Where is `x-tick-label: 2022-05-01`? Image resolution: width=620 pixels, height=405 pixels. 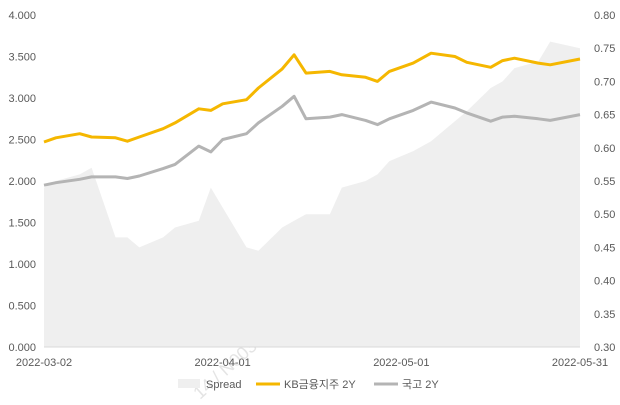 x-tick-label: 2022-05-01 is located at coordinates (401, 363).